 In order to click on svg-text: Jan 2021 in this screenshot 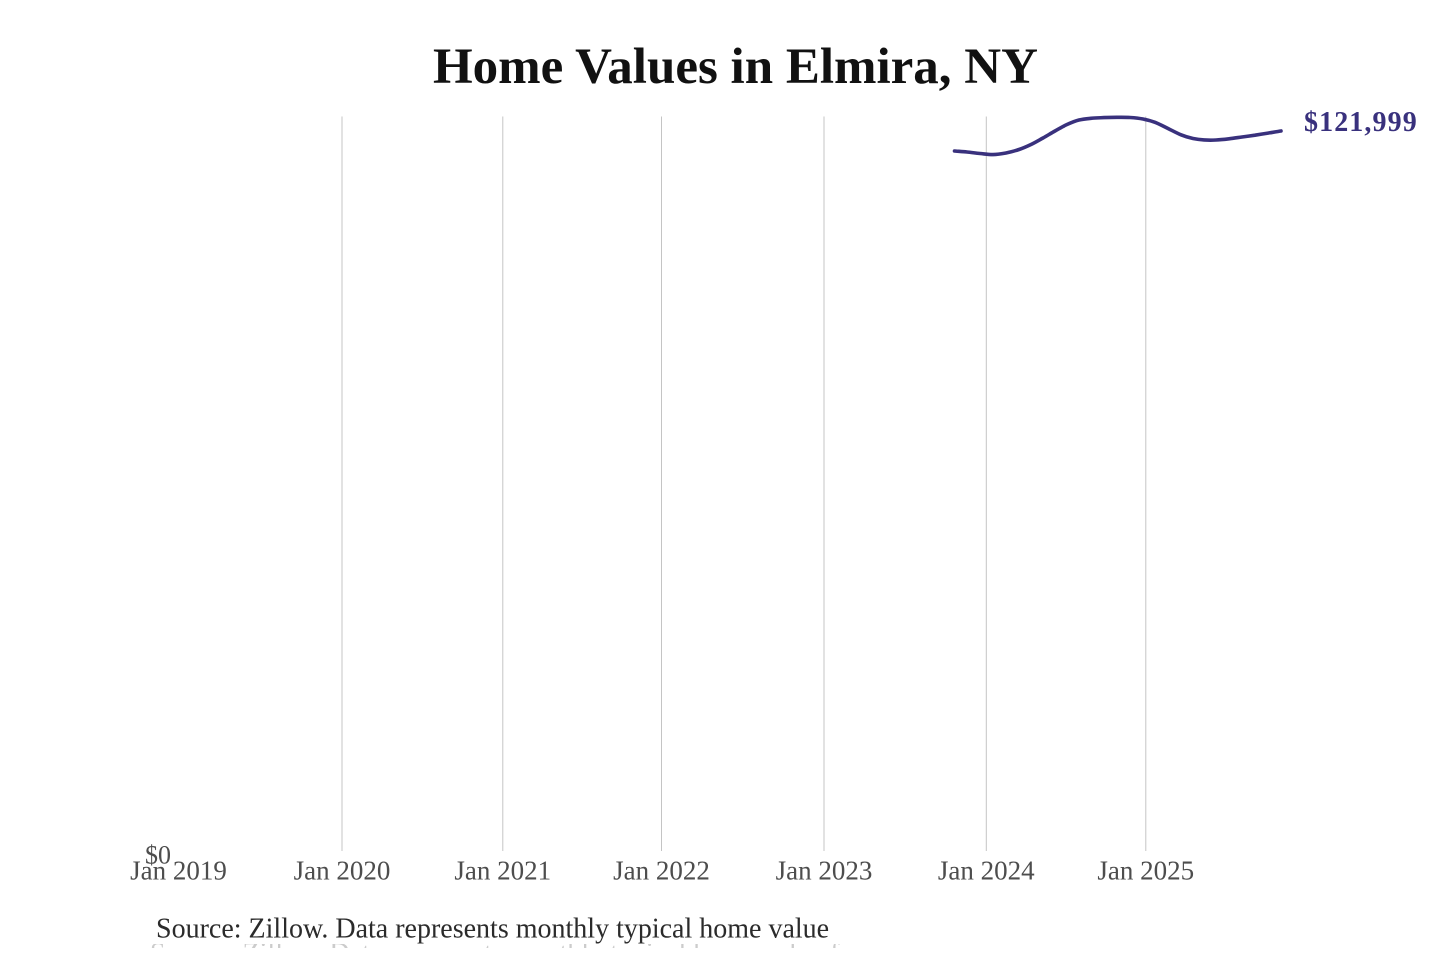, I will do `click(502, 871)`.